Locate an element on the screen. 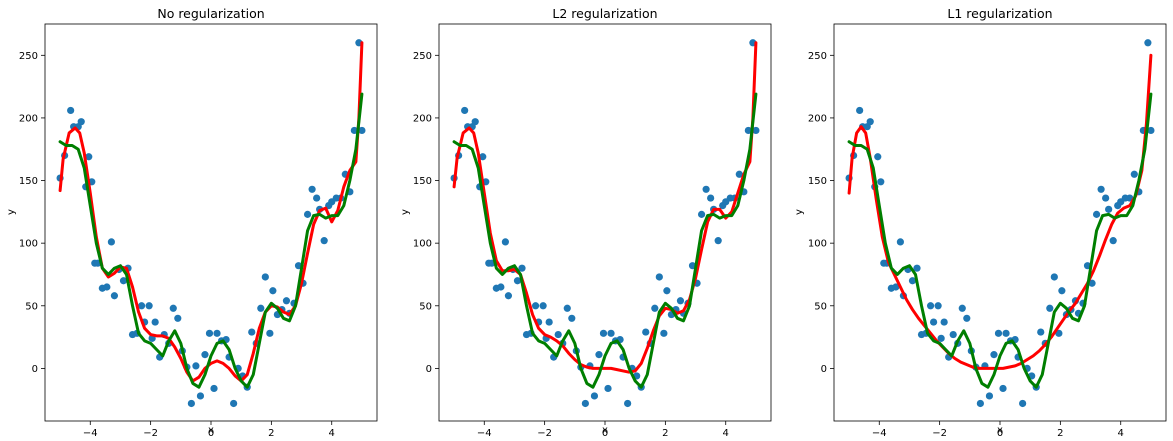 This screenshot has width=1173, height=441. x-tick-label-2: 0 is located at coordinates (605, 433).